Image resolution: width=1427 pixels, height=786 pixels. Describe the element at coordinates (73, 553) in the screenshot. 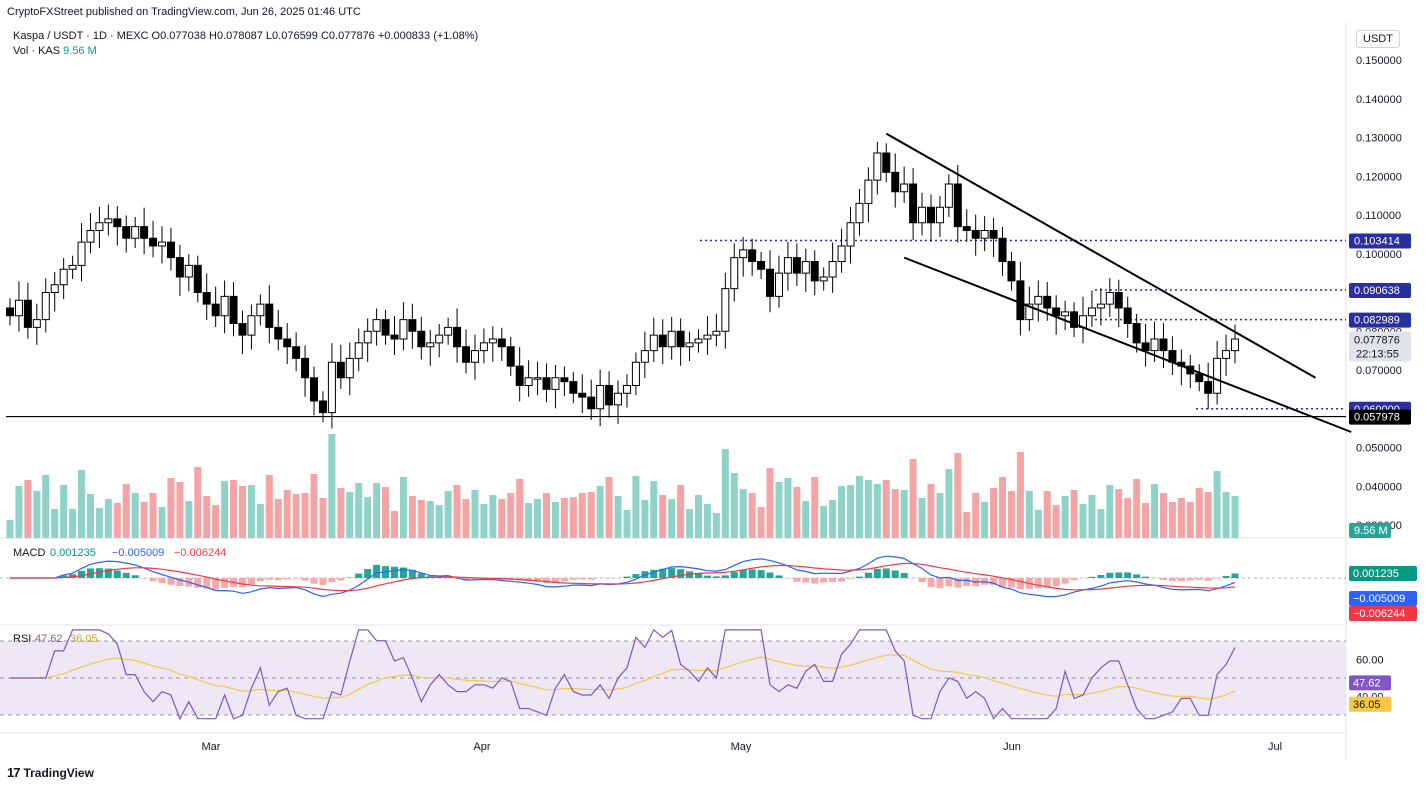

I see `macd-value: 0.001235` at that location.